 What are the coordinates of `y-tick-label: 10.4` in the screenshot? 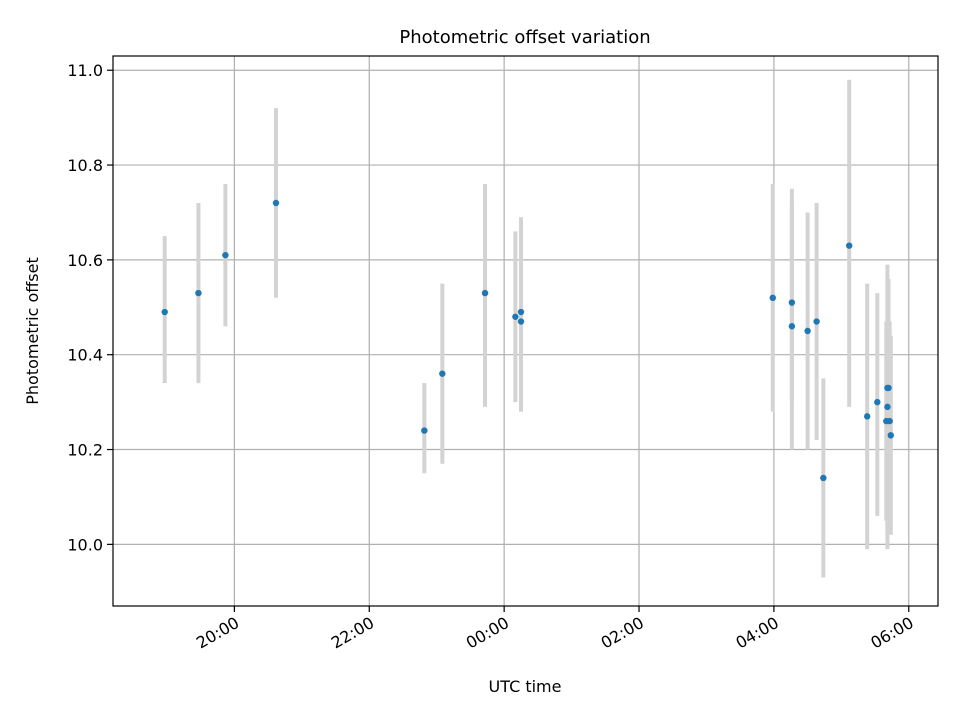 It's located at (85, 355).